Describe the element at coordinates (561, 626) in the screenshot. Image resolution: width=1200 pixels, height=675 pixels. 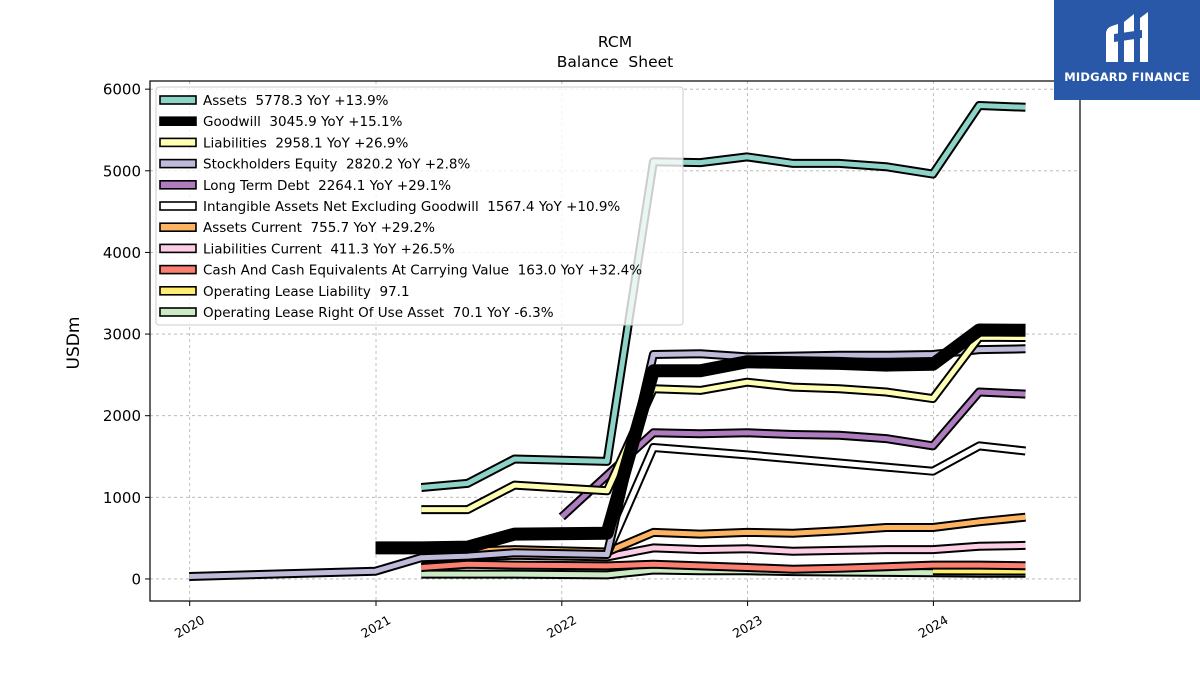
I see `x-tick-label: 2022` at that location.